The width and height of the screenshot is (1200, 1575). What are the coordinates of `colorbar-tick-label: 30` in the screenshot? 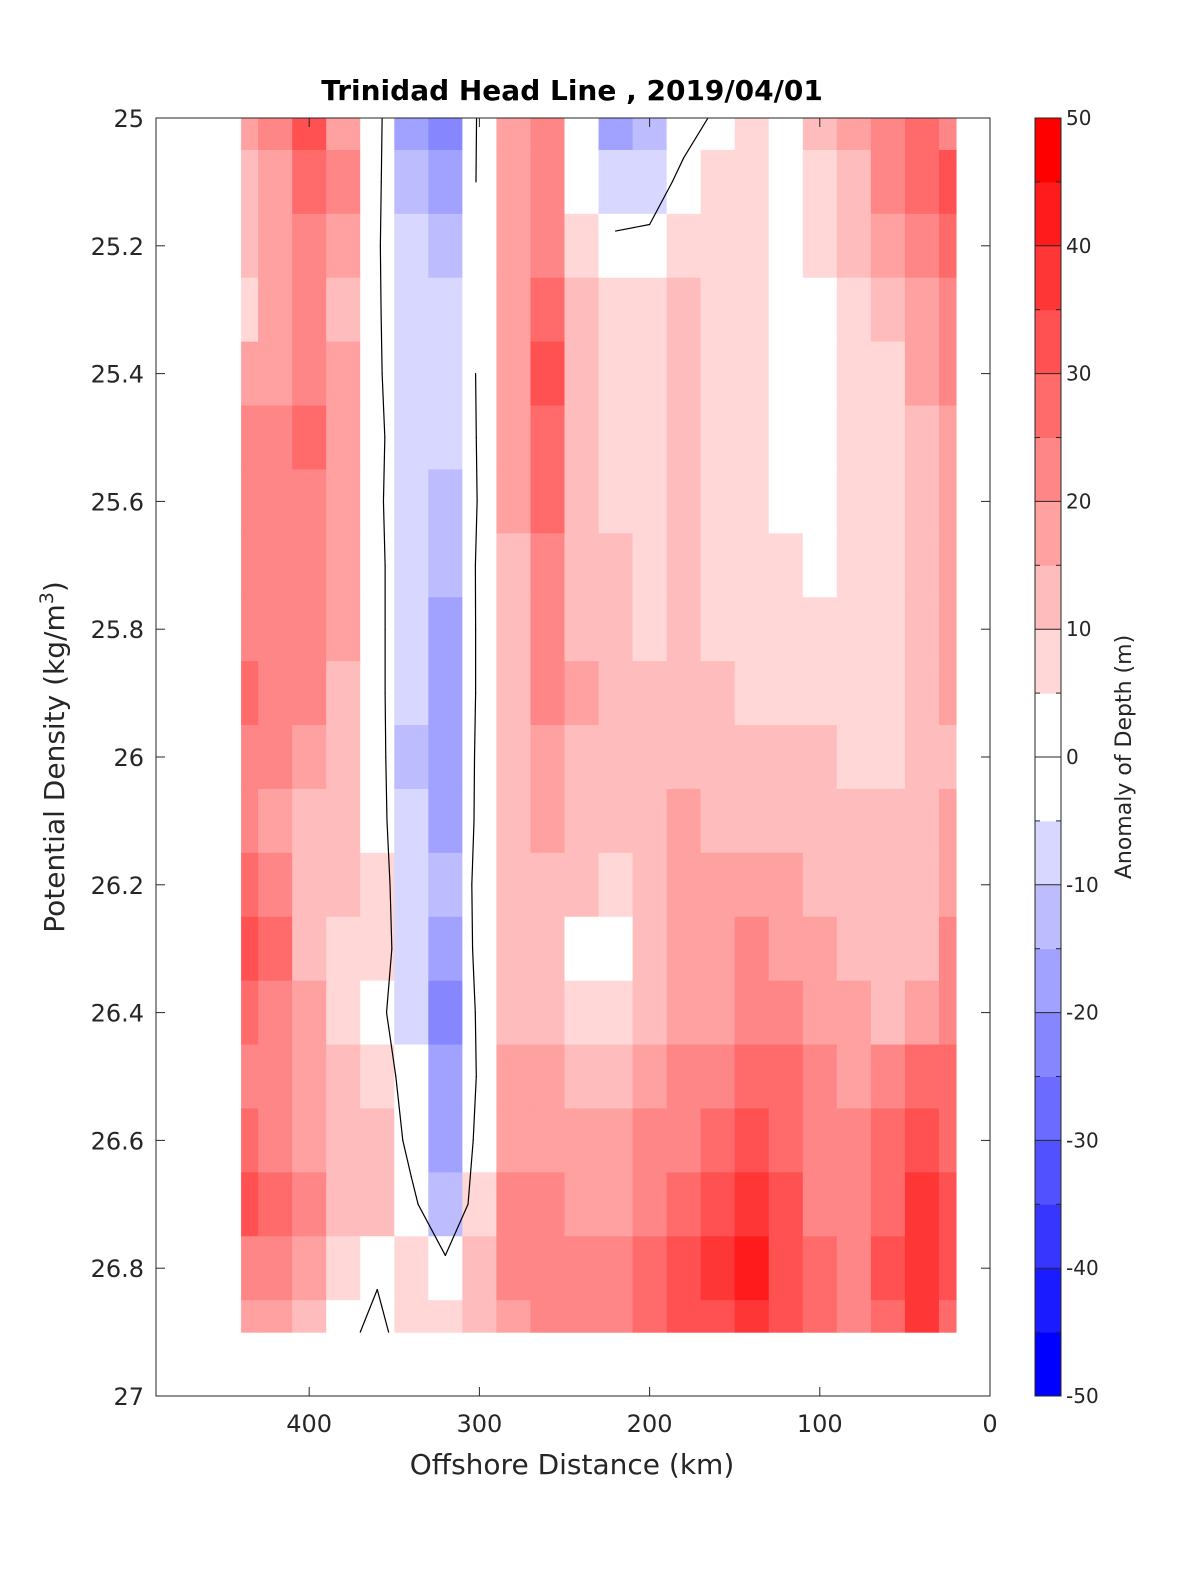 It's located at (1078, 374).